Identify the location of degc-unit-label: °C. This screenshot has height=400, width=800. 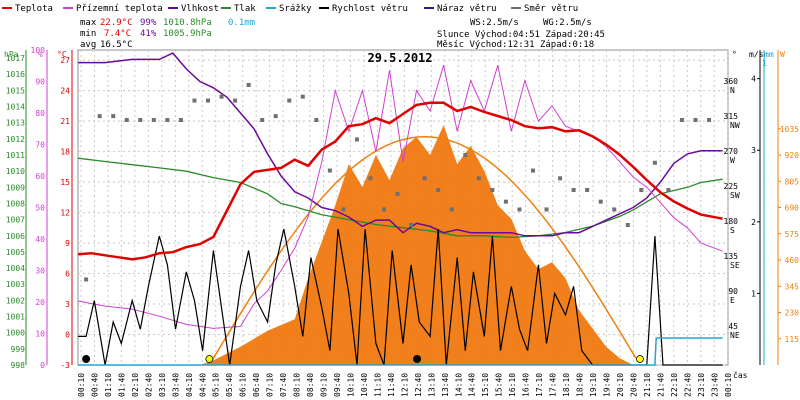
(62, 54).